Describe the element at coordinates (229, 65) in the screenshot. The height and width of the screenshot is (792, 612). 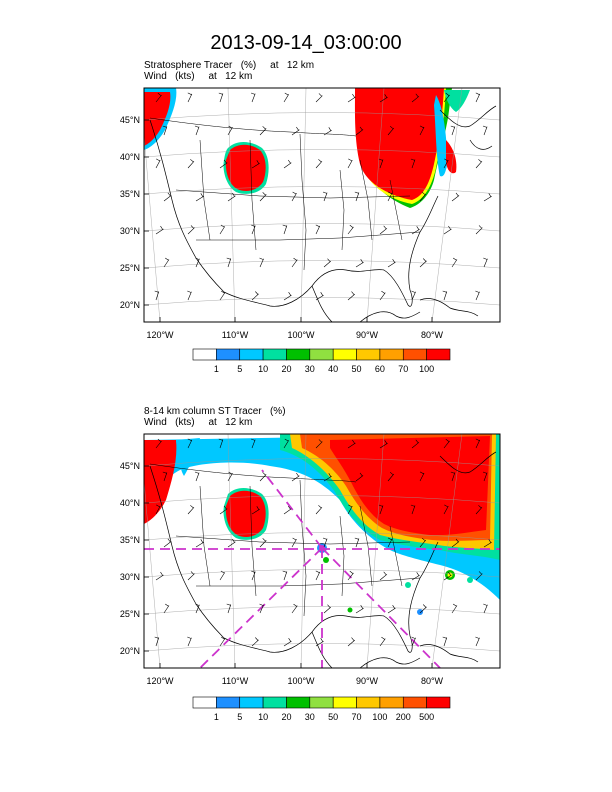
I see `panel1-subtitle-line1: Stratosphere Tracer (%) at 12 km` at that location.